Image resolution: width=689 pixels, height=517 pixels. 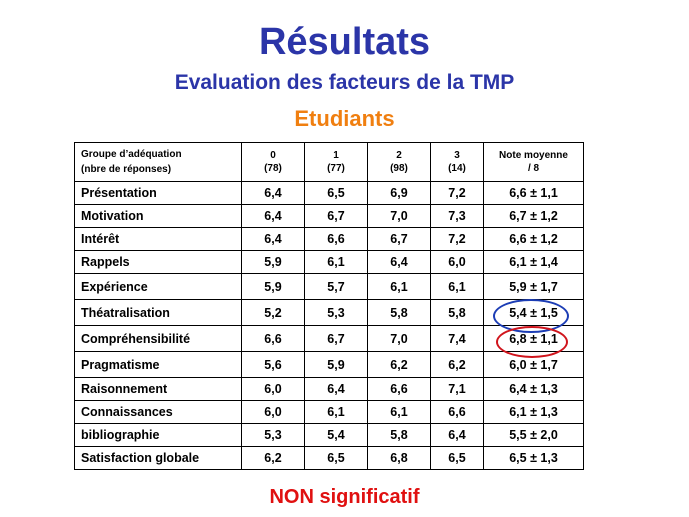 I want to click on table-row: Présentation 6,4 6,5 6,9 7,2 6,6 ± 1,1, so click(x=329, y=193).